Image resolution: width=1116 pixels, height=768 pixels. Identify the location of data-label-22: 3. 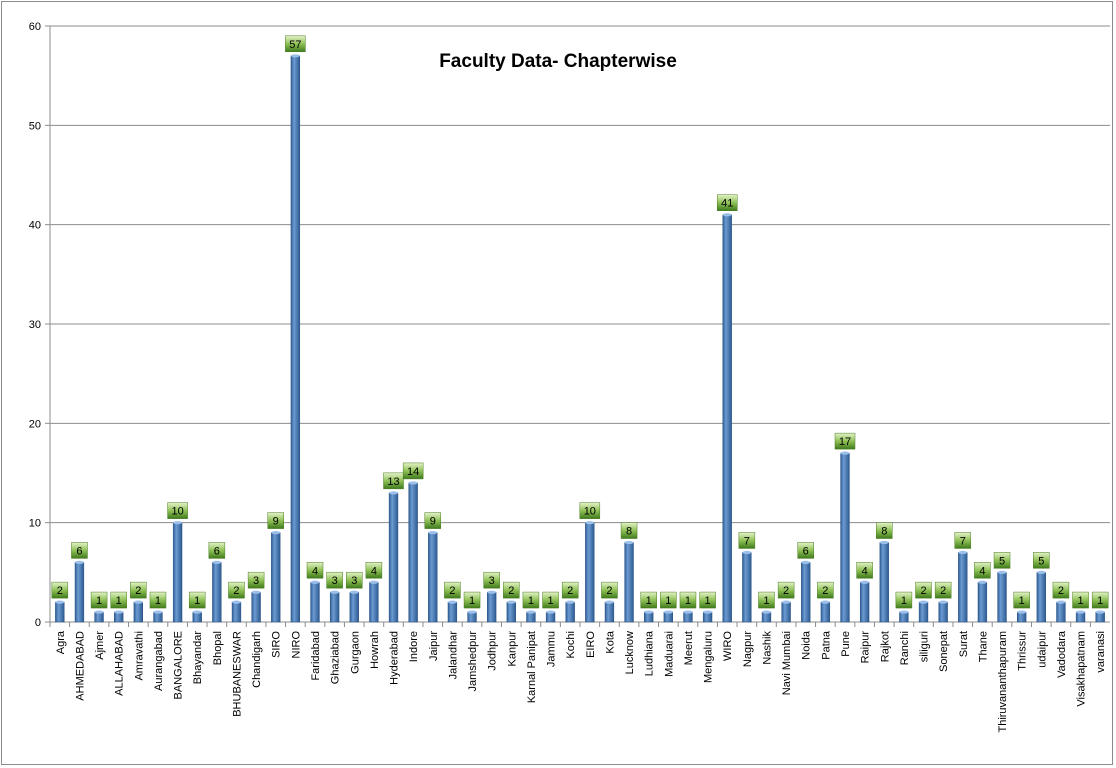
(491, 580).